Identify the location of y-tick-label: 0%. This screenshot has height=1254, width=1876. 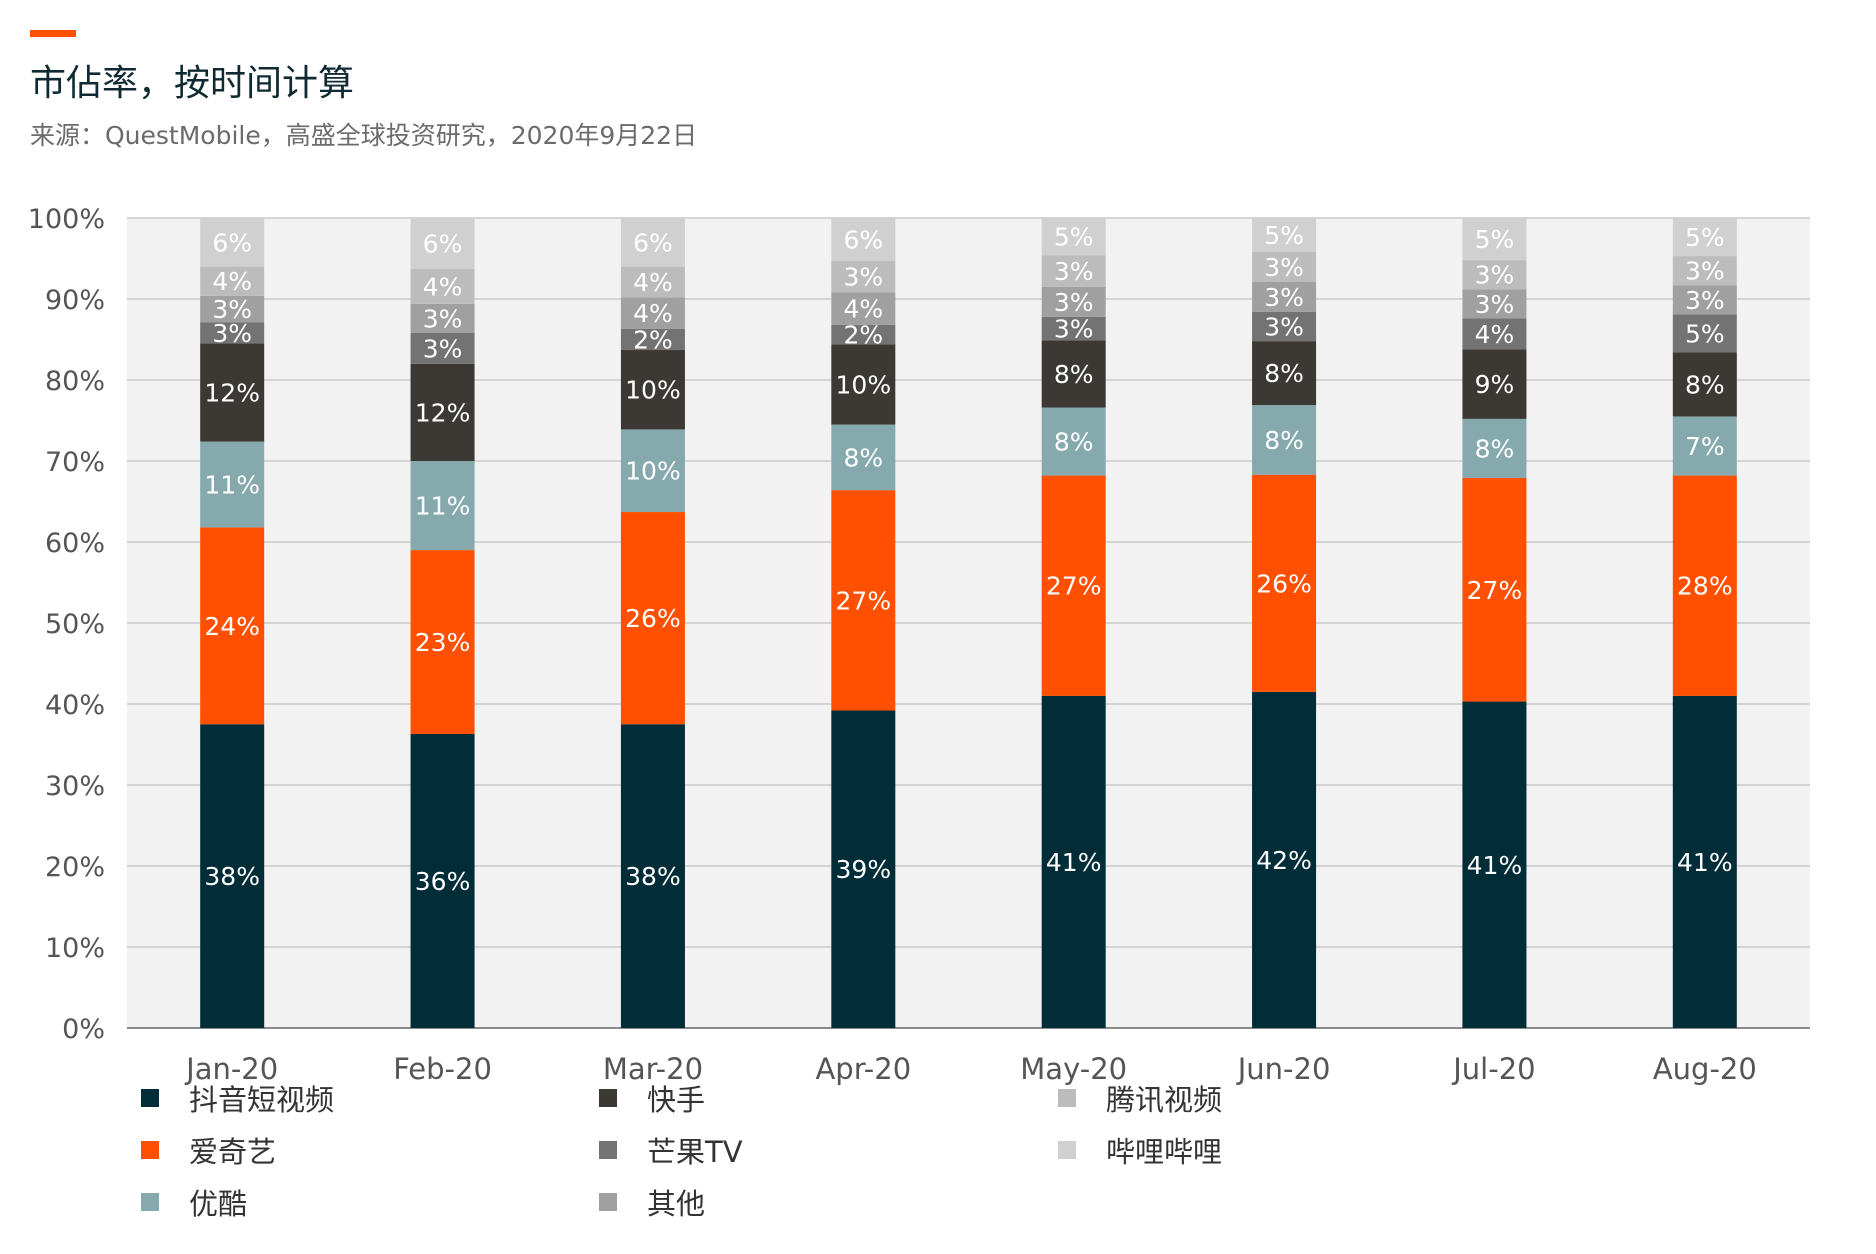
(83, 1029).